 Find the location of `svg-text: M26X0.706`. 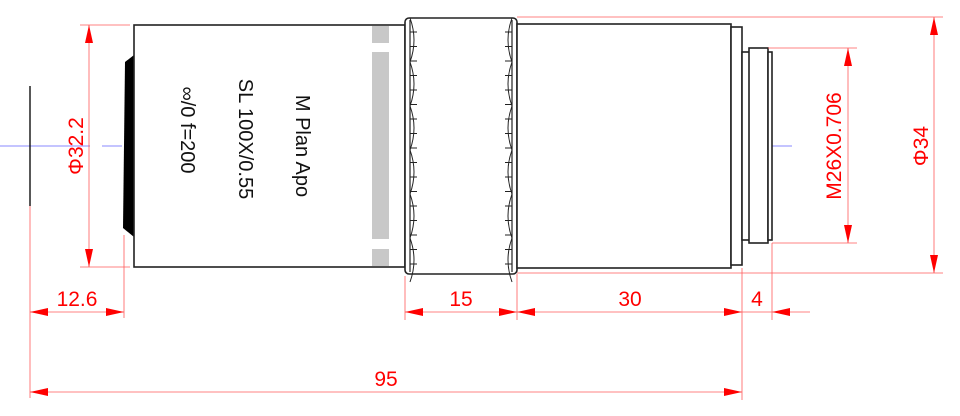

svg-text: M26X0.706 is located at coordinates (834, 145).